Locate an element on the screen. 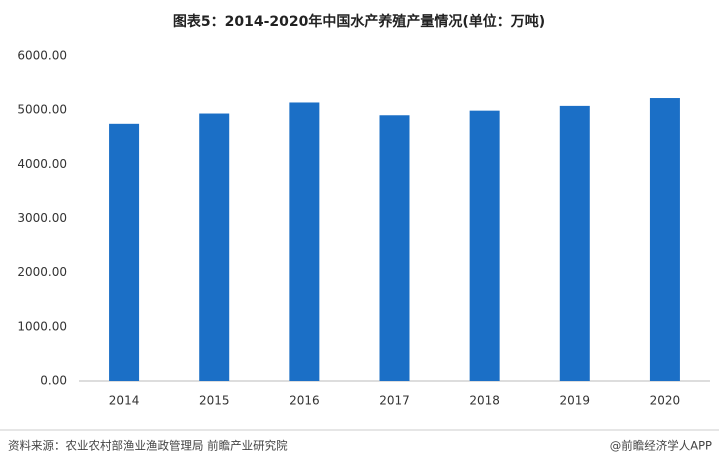  y-tick-label: 1000.00 is located at coordinates (42, 326).